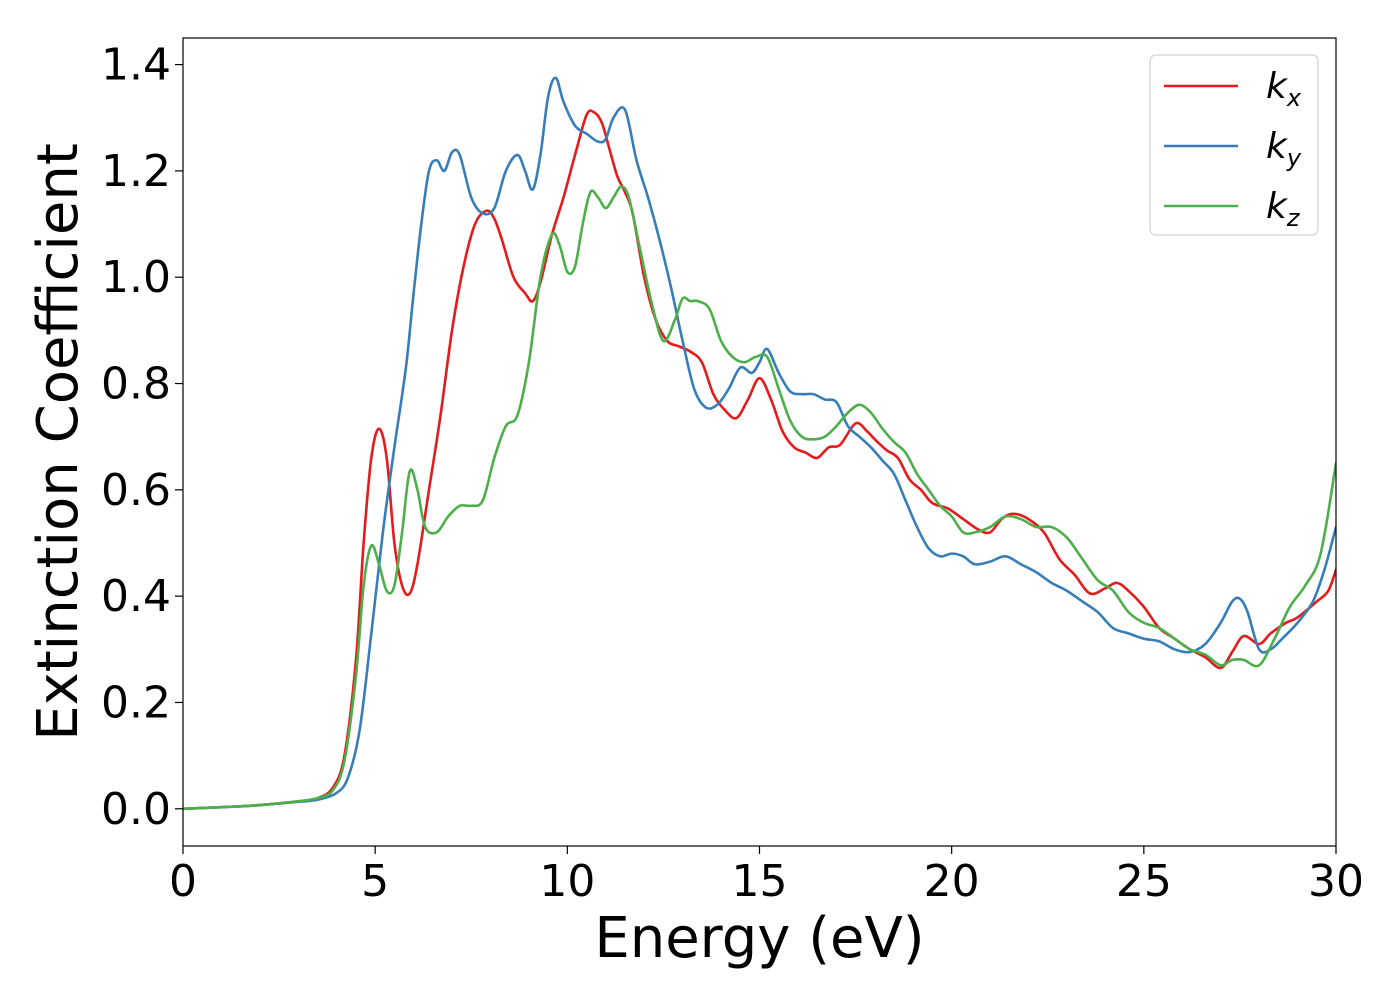  What do you see at coordinates (136, 596) in the screenshot?
I see `y-tick-label: 0.4` at bounding box center [136, 596].